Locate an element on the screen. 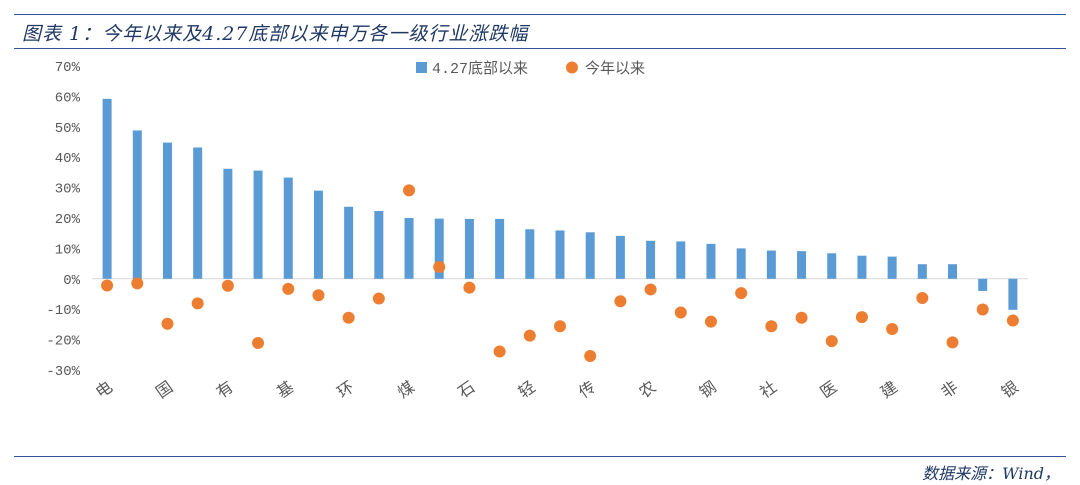  x-tick-label: 医 is located at coordinates (829, 391).